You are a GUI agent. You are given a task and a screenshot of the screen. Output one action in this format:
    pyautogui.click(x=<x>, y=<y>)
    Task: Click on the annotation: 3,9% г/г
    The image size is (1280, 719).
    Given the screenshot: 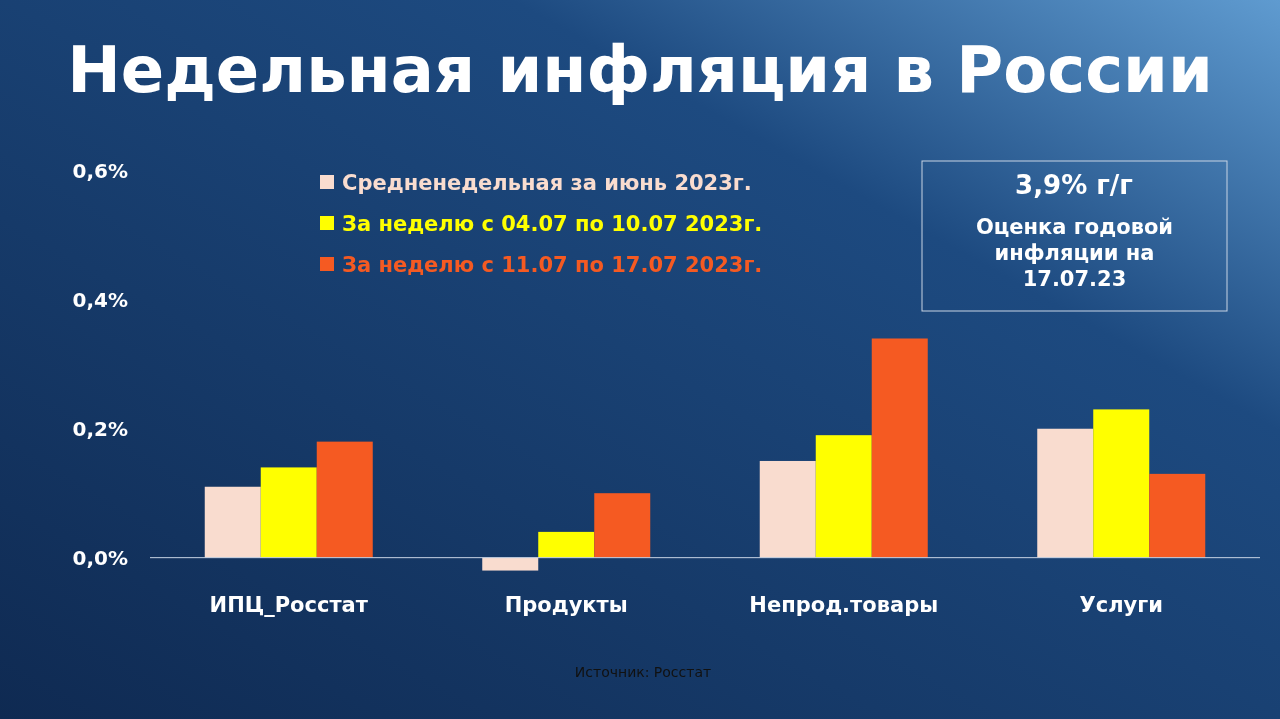 What is the action you would take?
    pyautogui.click(x=1074, y=185)
    